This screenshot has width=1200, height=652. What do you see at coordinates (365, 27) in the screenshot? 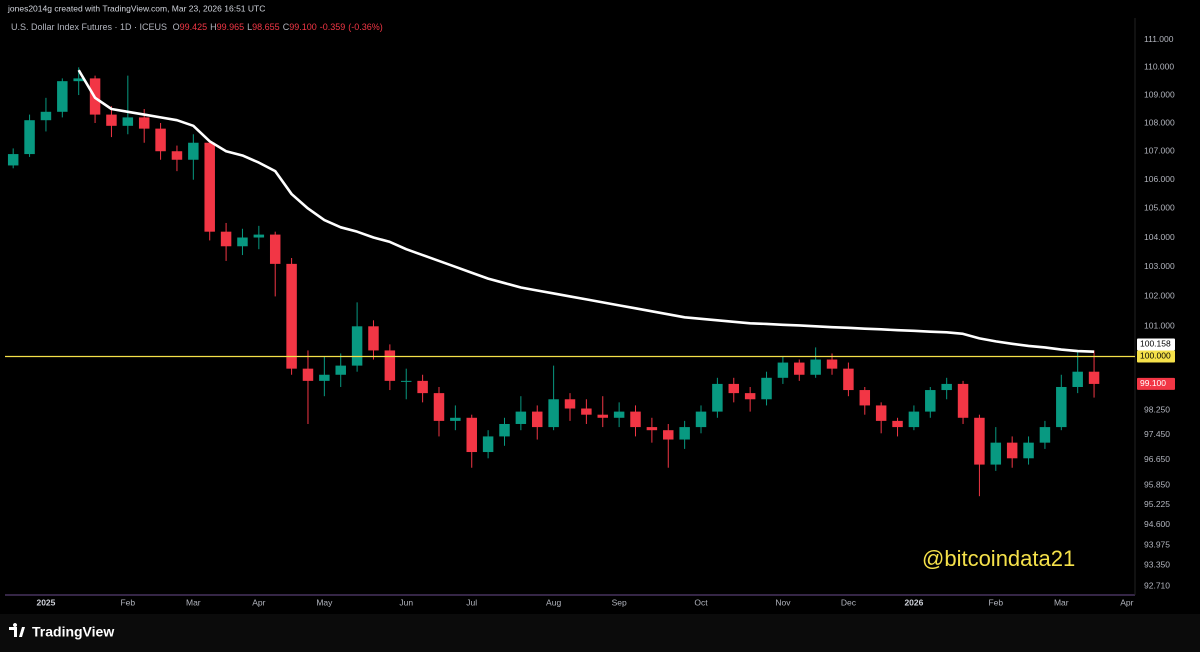
I see `quote-change-pct: (-0.36%)` at bounding box center [365, 27].